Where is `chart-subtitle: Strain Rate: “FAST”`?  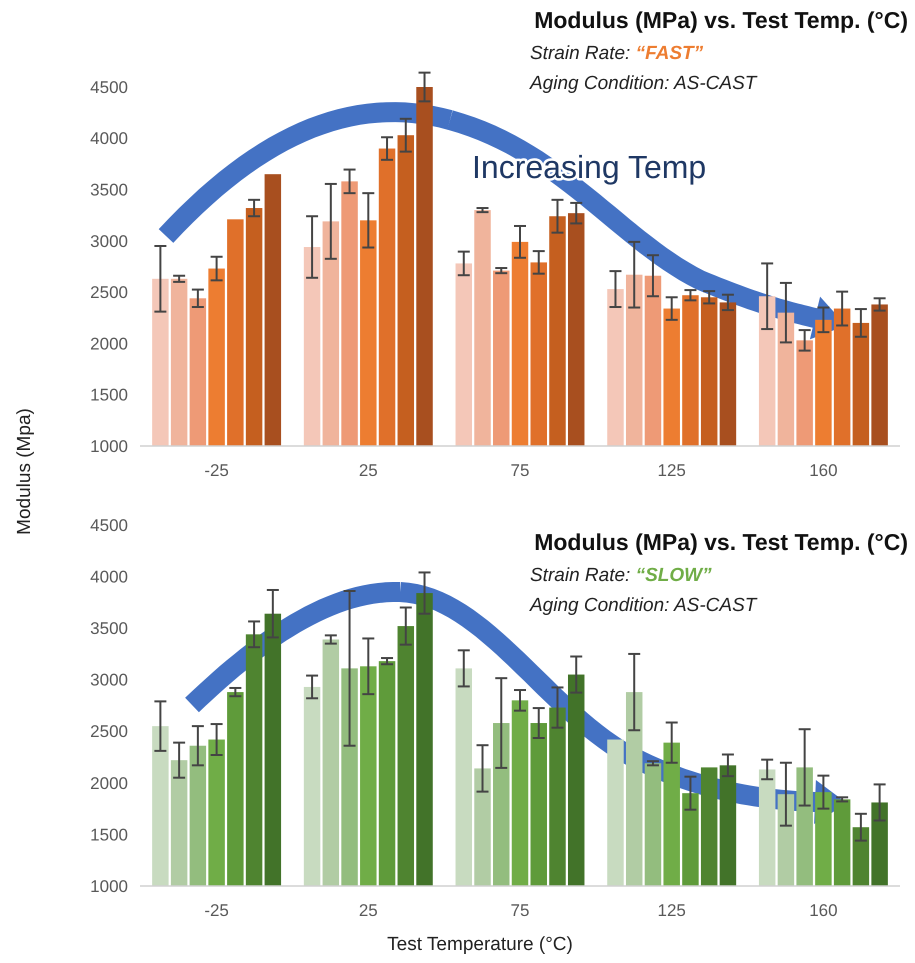
chart-subtitle: Strain Rate: “FAST” is located at coordinates (617, 53).